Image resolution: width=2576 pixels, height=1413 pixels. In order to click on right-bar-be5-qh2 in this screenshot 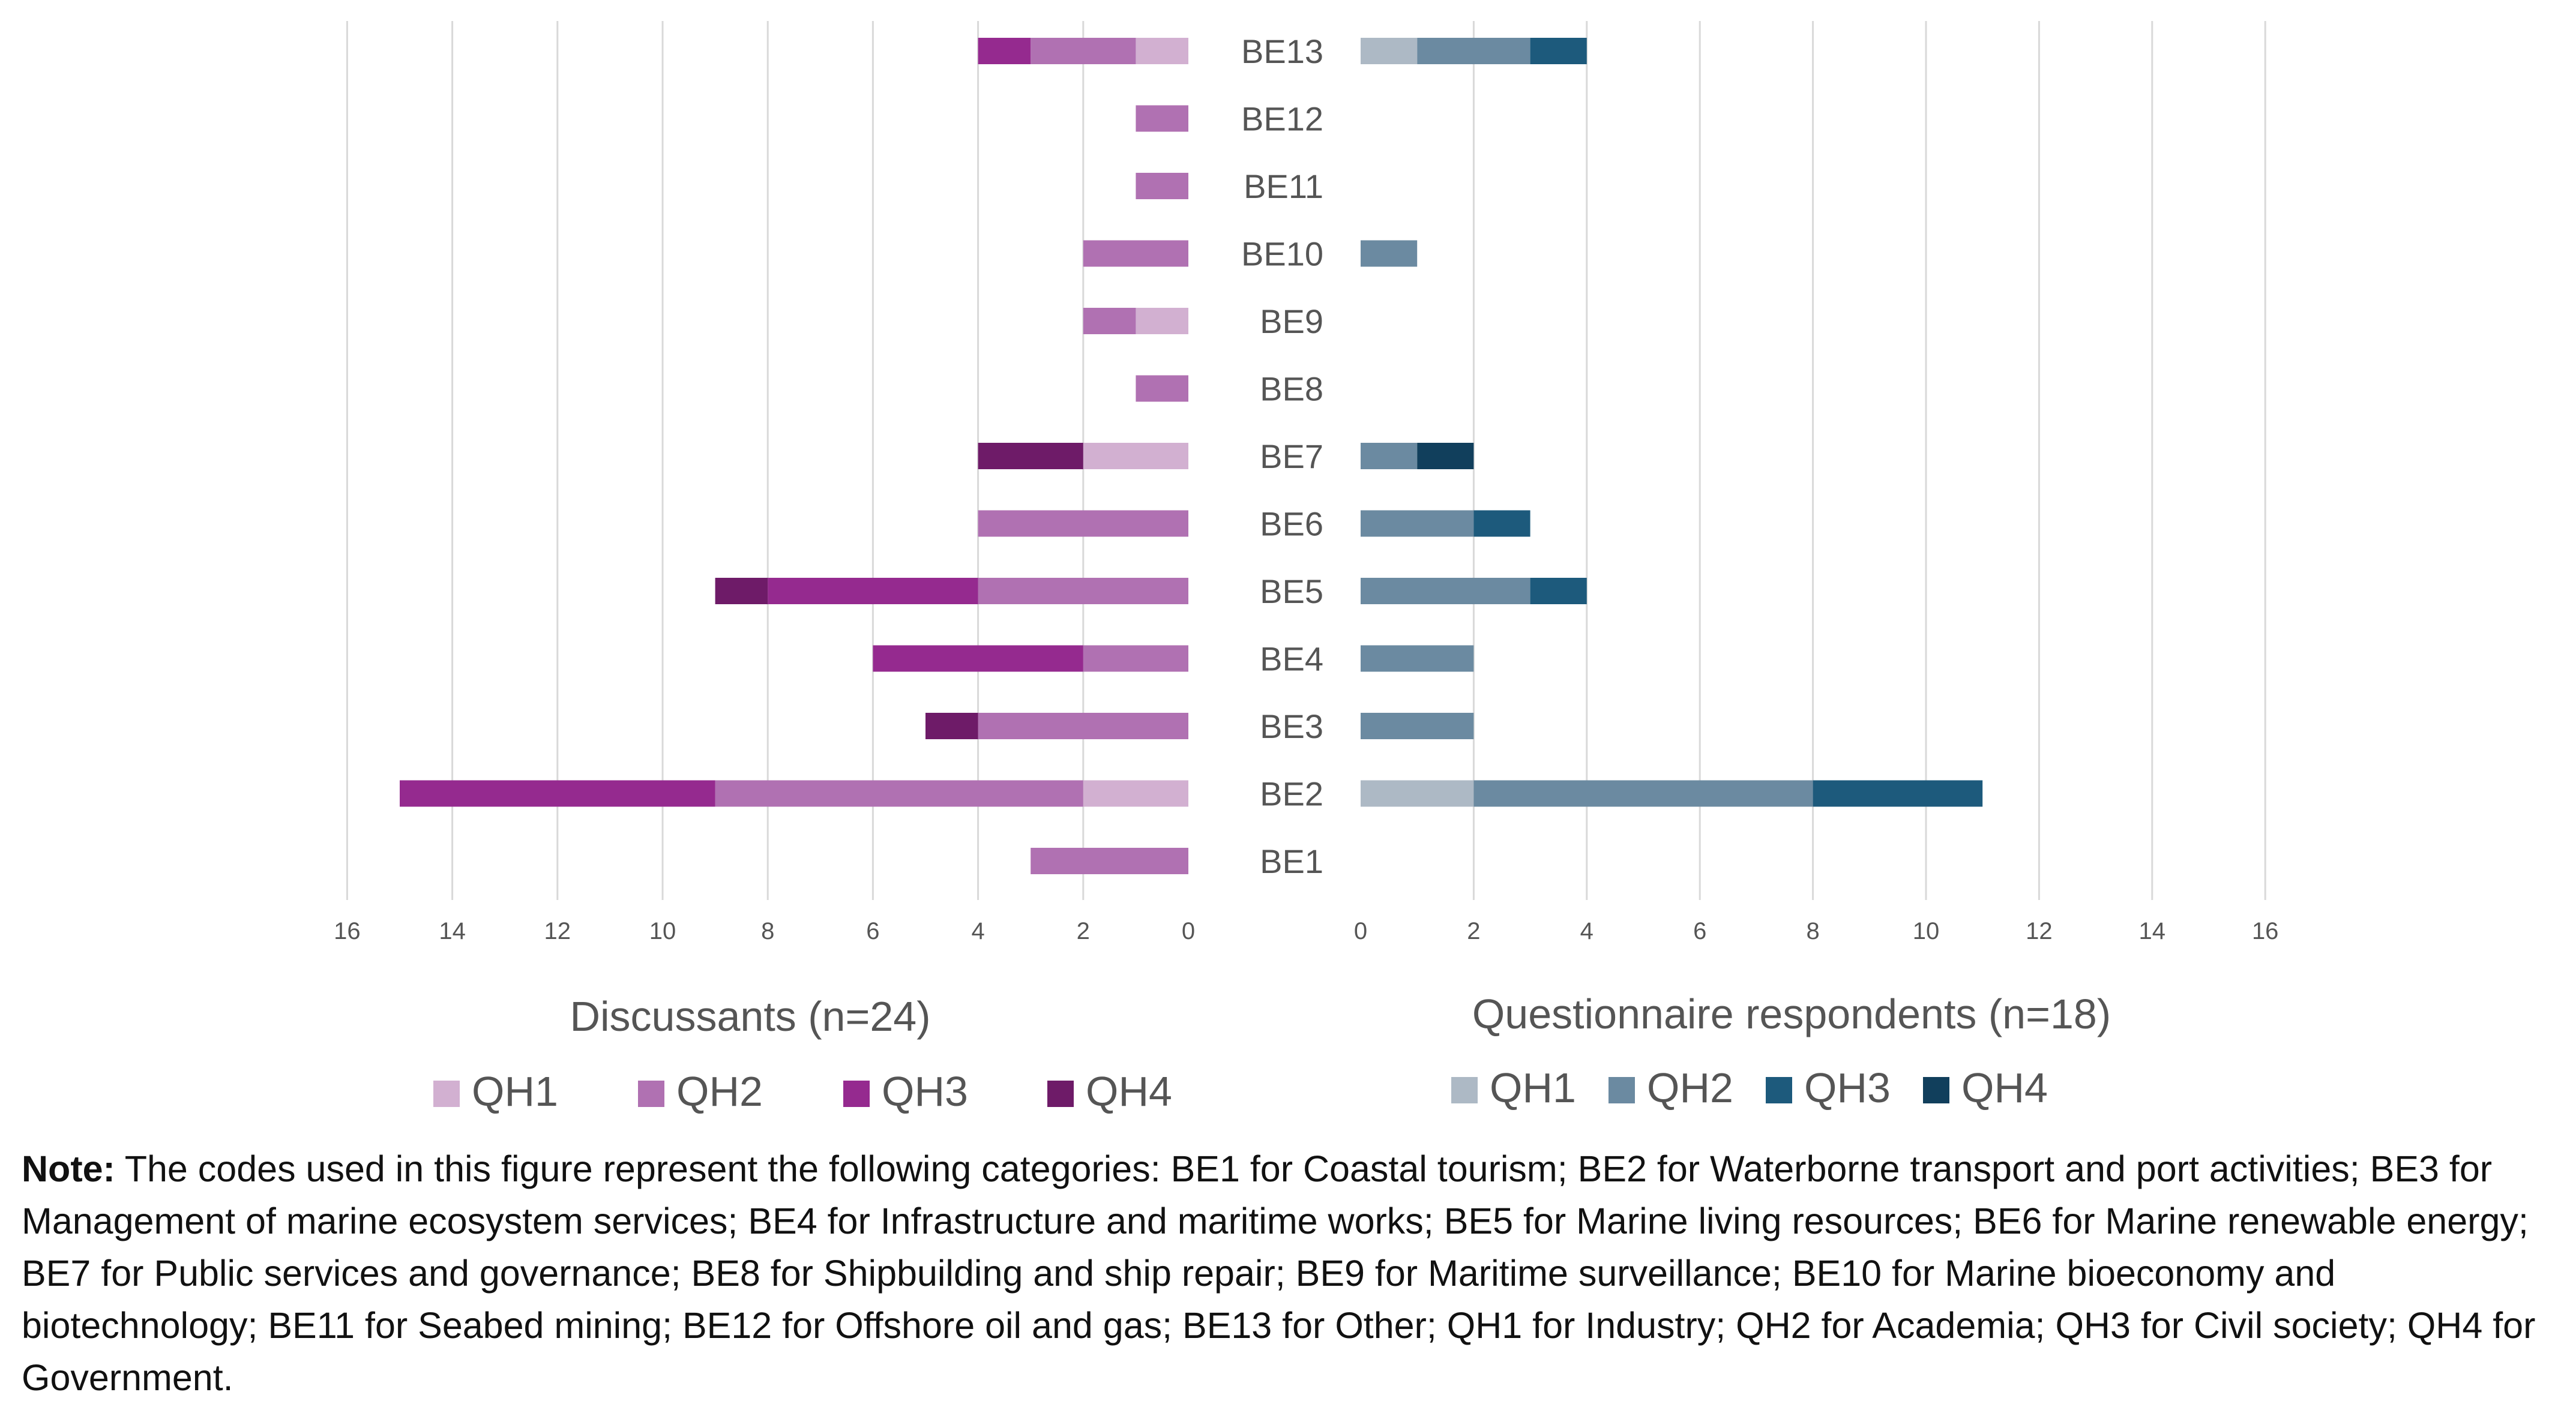, I will do `click(1445, 591)`.